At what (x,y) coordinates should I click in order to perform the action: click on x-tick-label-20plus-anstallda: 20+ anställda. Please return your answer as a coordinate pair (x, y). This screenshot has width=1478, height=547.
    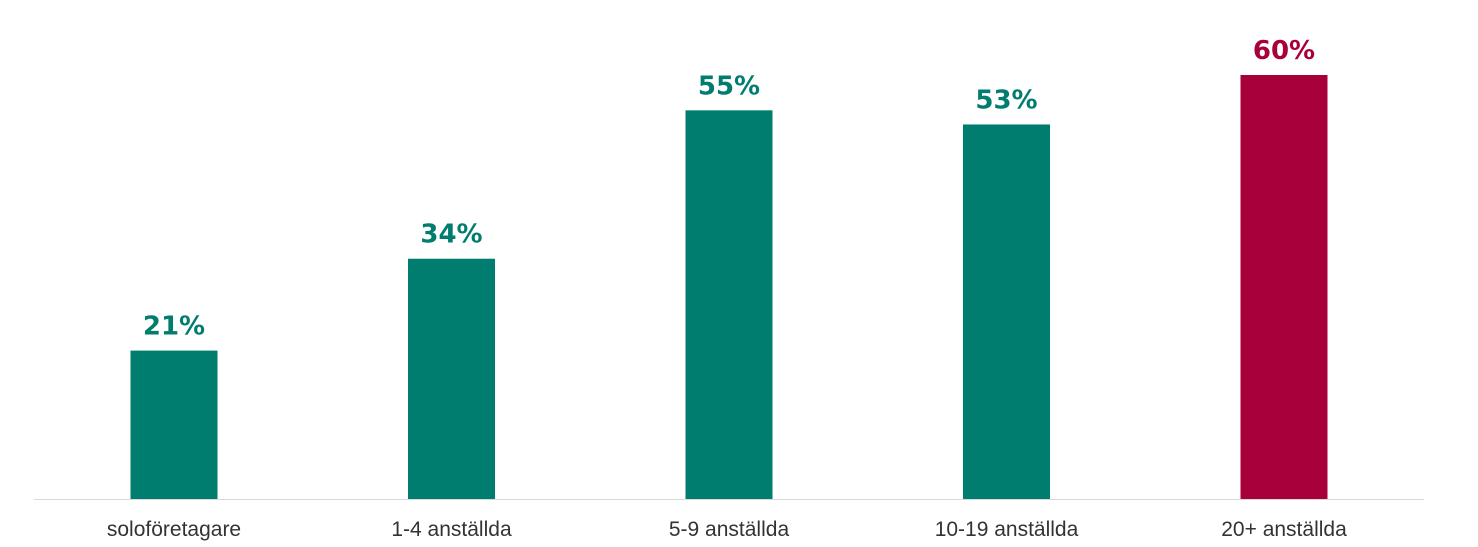
    Looking at the image, I should click on (1284, 529).